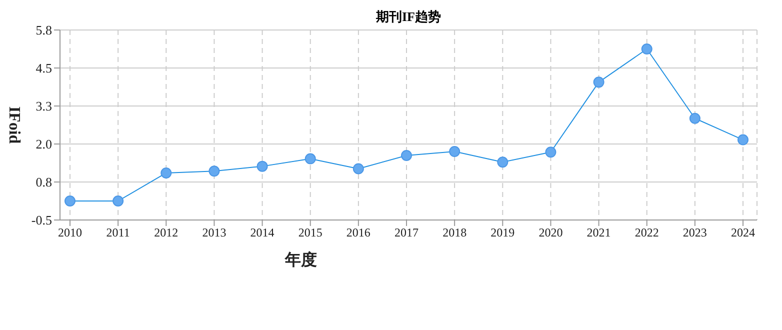  Describe the element at coordinates (70, 233) in the screenshot. I see `x-tick-label: 2010` at that location.